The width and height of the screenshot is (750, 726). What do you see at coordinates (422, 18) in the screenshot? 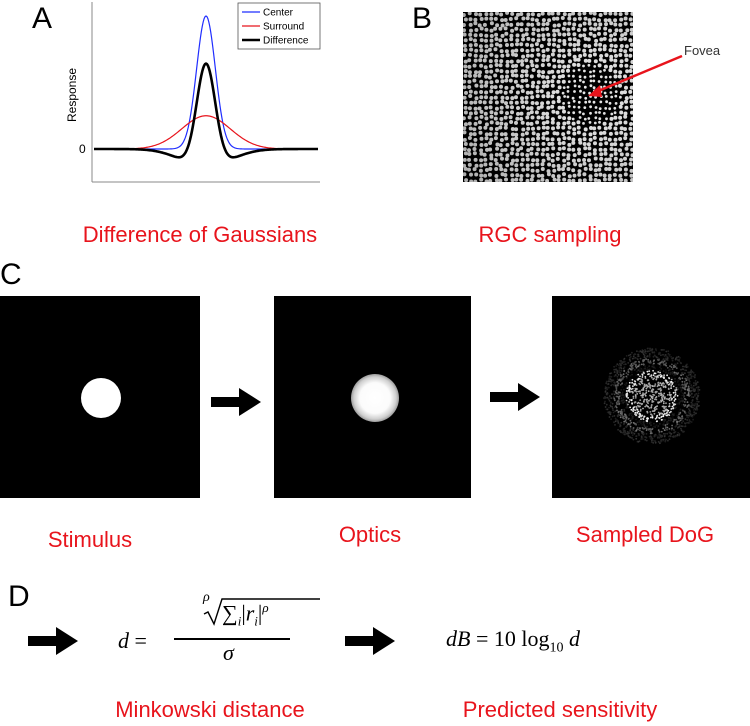
I see `panel-letter-b: B` at bounding box center [422, 18].